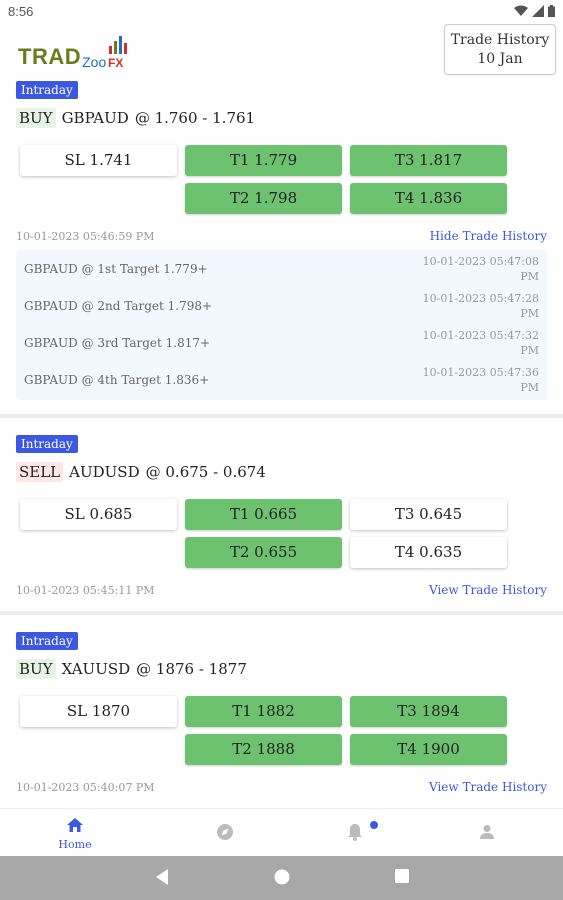 This screenshot has width=563, height=900. What do you see at coordinates (205, 472) in the screenshot?
I see `price-range: @ 0.675 - 0.674` at bounding box center [205, 472].